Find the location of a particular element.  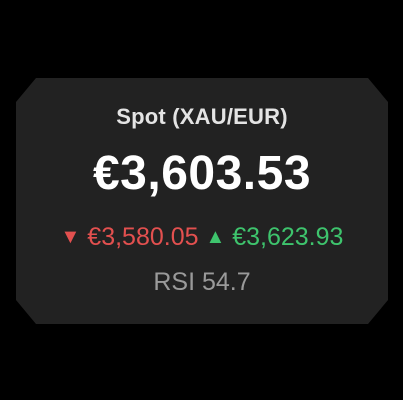

high-price: €3,623.93 is located at coordinates (288, 237).